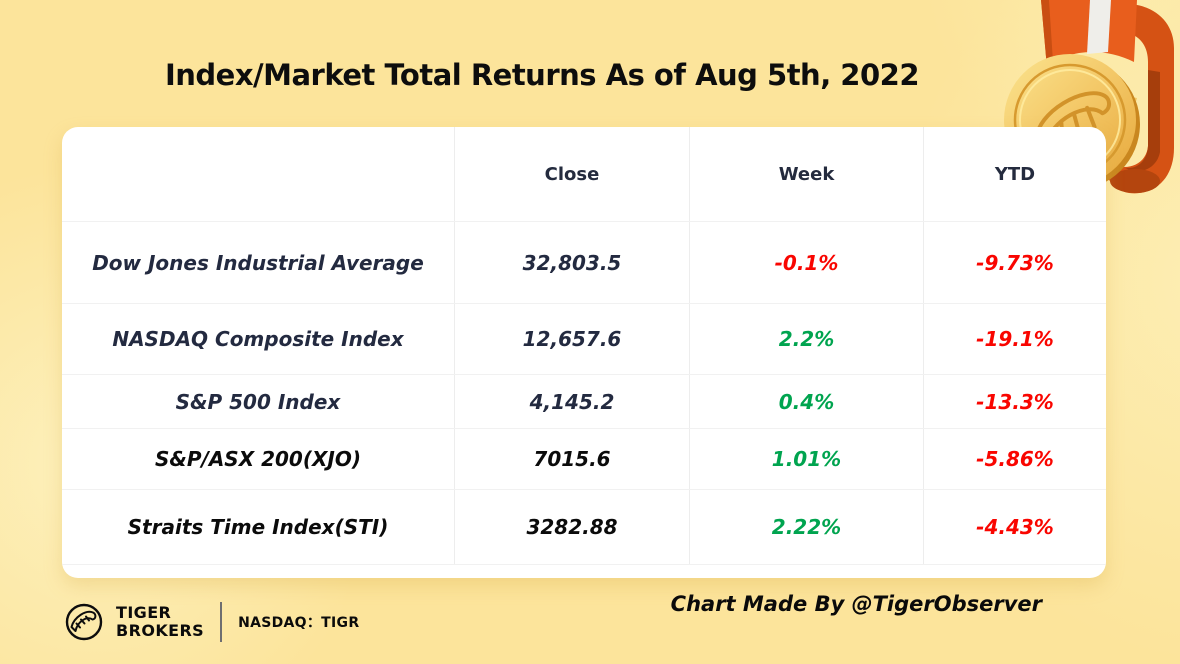 The height and width of the screenshot is (664, 1180). I want to click on header-blank, so click(258, 174).